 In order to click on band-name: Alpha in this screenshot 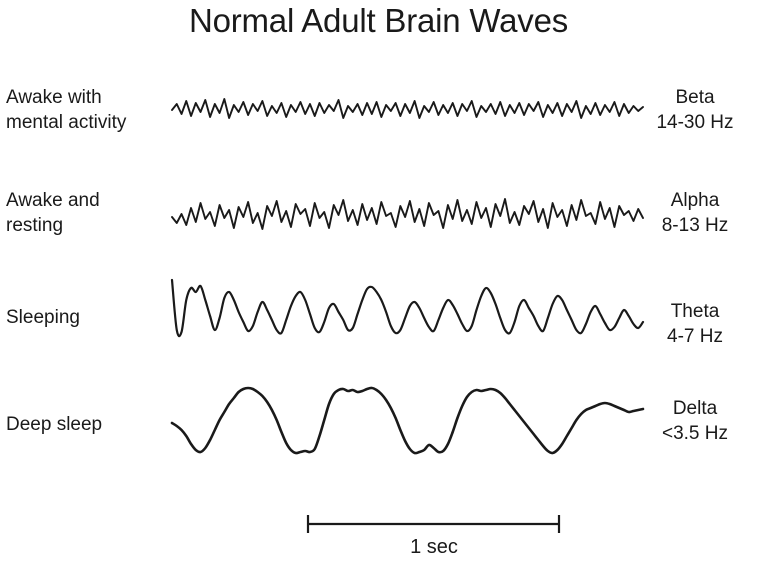, I will do `click(695, 200)`.